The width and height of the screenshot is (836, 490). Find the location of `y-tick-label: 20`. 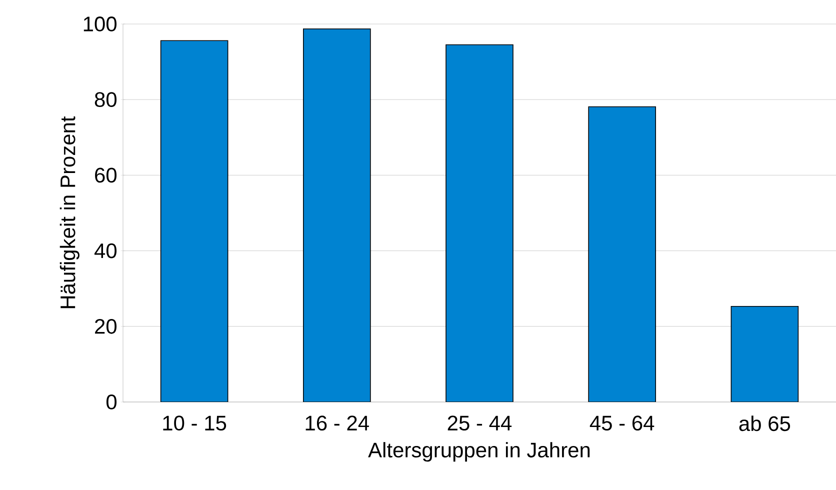

y-tick-label: 20 is located at coordinates (106, 326).